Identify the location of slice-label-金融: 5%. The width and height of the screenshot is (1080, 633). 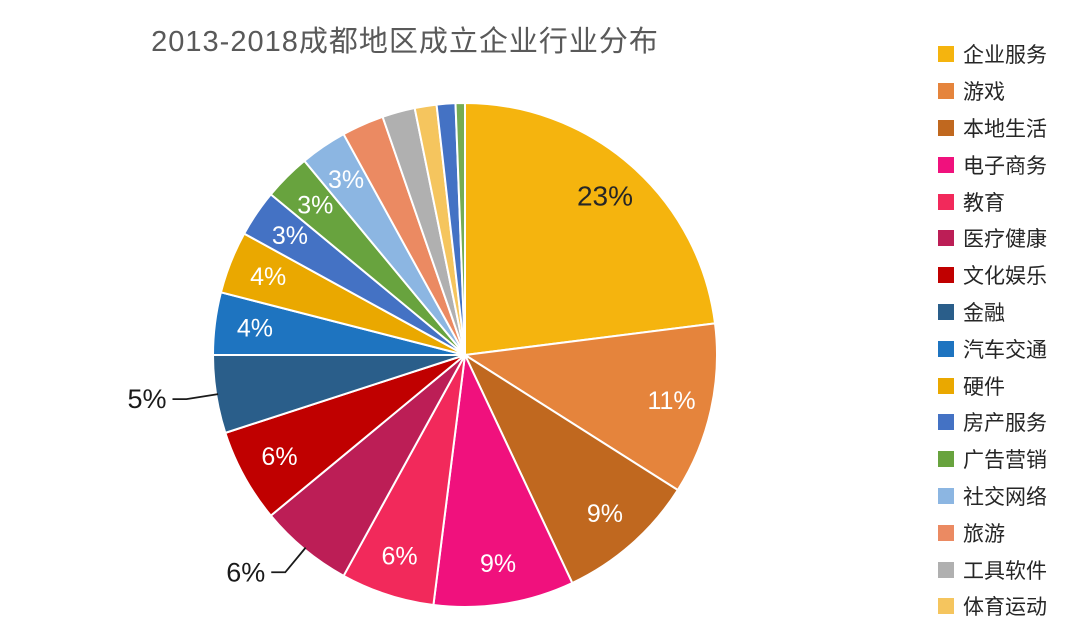
(146, 399).